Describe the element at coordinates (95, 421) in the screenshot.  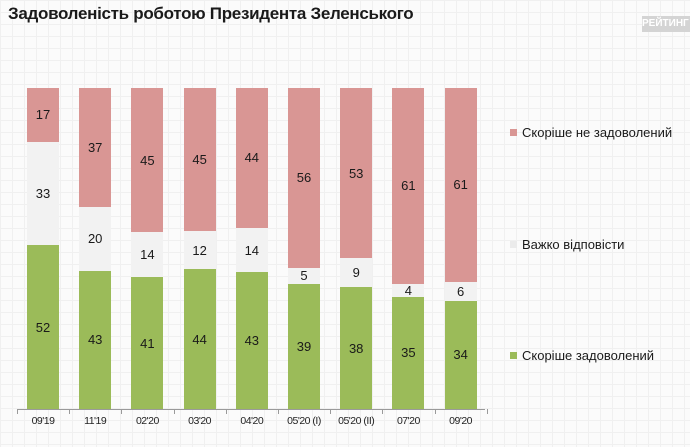
I see `x-tick-label: 11'19` at that location.